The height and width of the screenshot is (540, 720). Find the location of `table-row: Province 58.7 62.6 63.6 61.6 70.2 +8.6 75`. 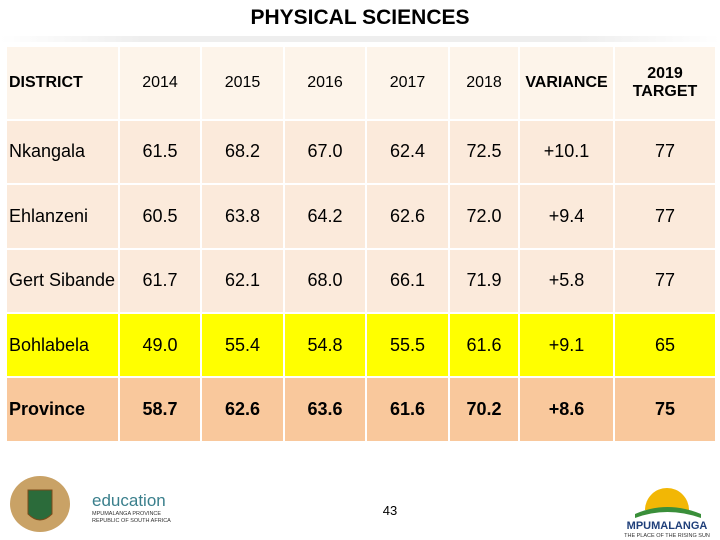

table-row: Province 58.7 62.6 63.6 61.6 70.2 +8.6 75 is located at coordinates (361, 409).